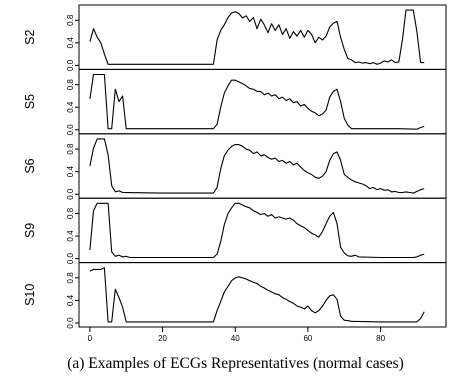  I want to click on x-tick-label: 40, so click(235, 338).